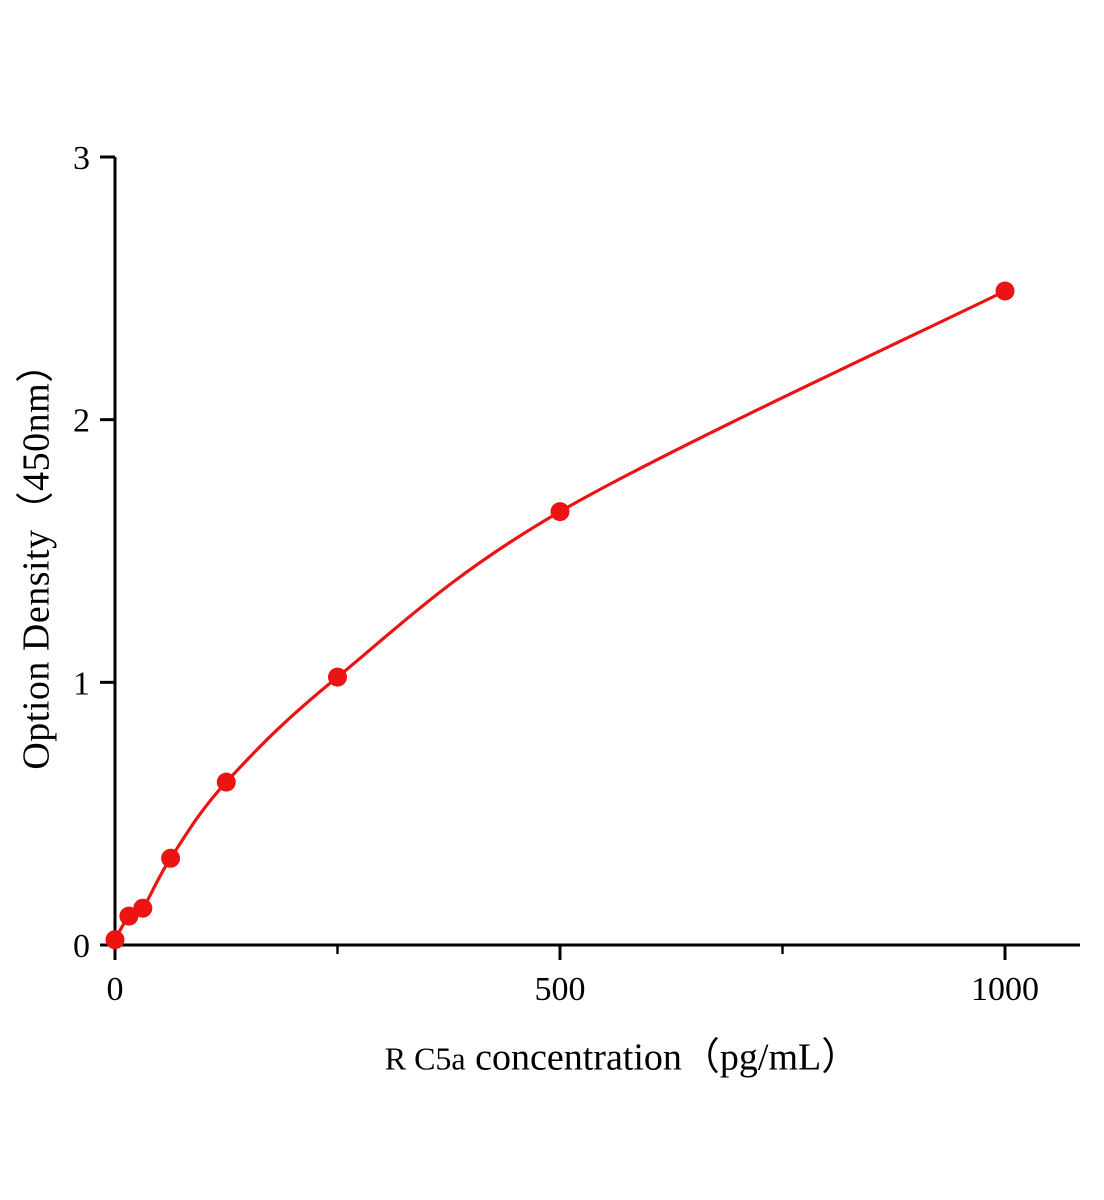  Describe the element at coordinates (115, 989) in the screenshot. I see `x-tick-label: 0` at that location.